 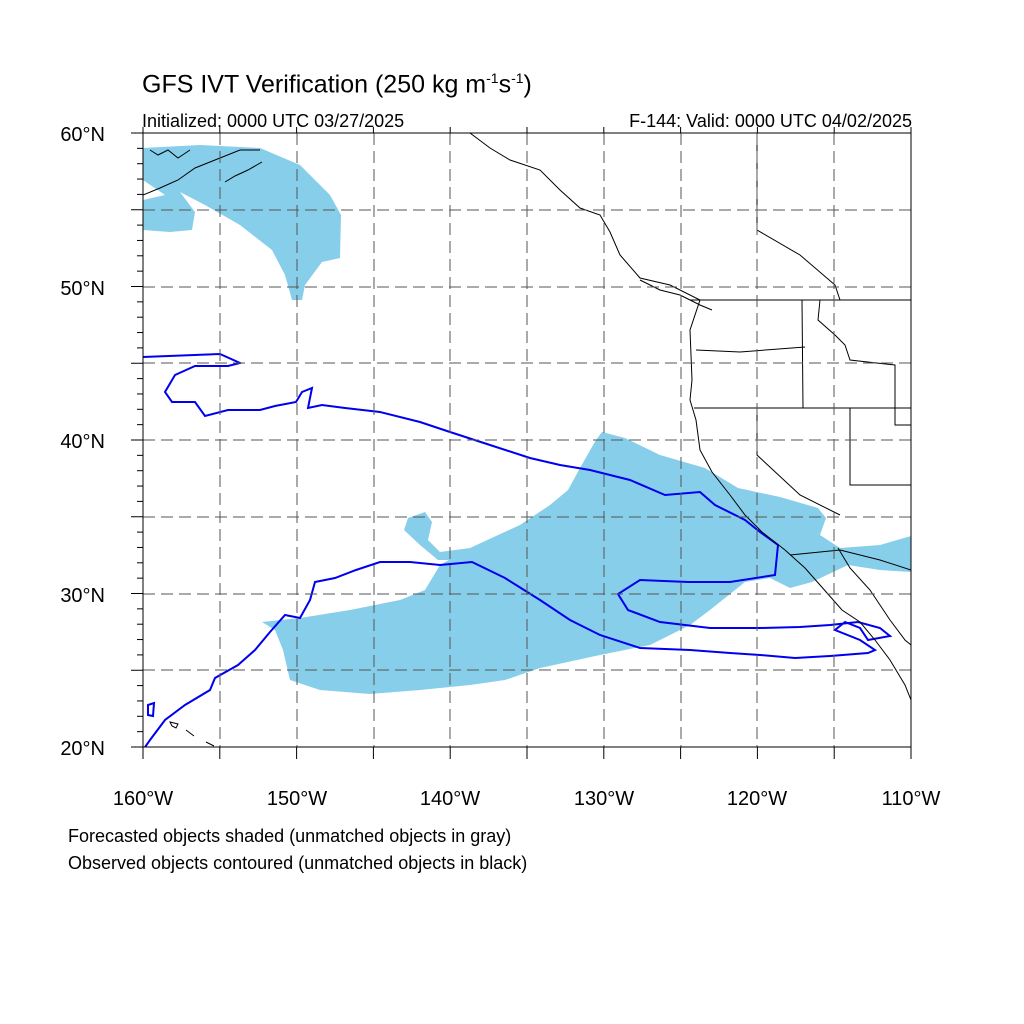 What do you see at coordinates (527, 799) in the screenshot?
I see `lon-labels: 160°W 150°W 140°W 130°W 120°W 110°W` at bounding box center [527, 799].